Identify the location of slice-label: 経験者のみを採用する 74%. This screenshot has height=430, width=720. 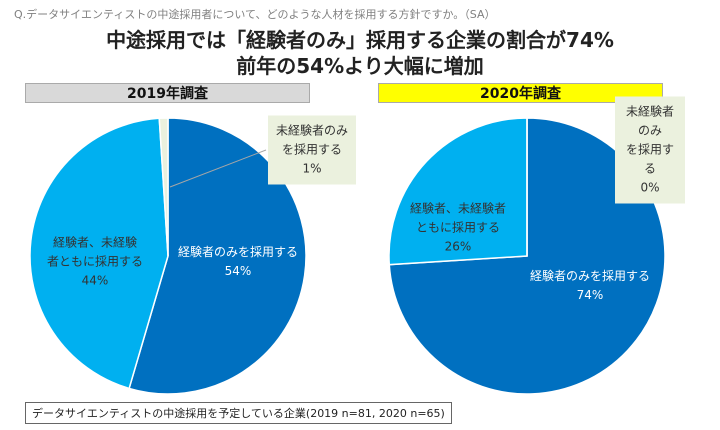
(590, 286).